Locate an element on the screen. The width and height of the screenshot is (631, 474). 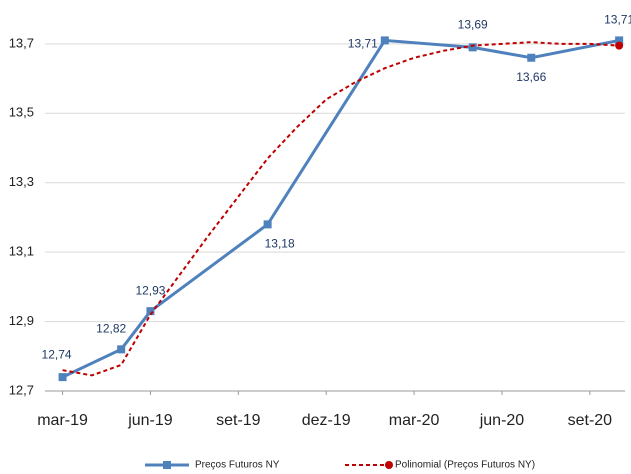
legend-label: Preços Futuros NY is located at coordinates (237, 465).